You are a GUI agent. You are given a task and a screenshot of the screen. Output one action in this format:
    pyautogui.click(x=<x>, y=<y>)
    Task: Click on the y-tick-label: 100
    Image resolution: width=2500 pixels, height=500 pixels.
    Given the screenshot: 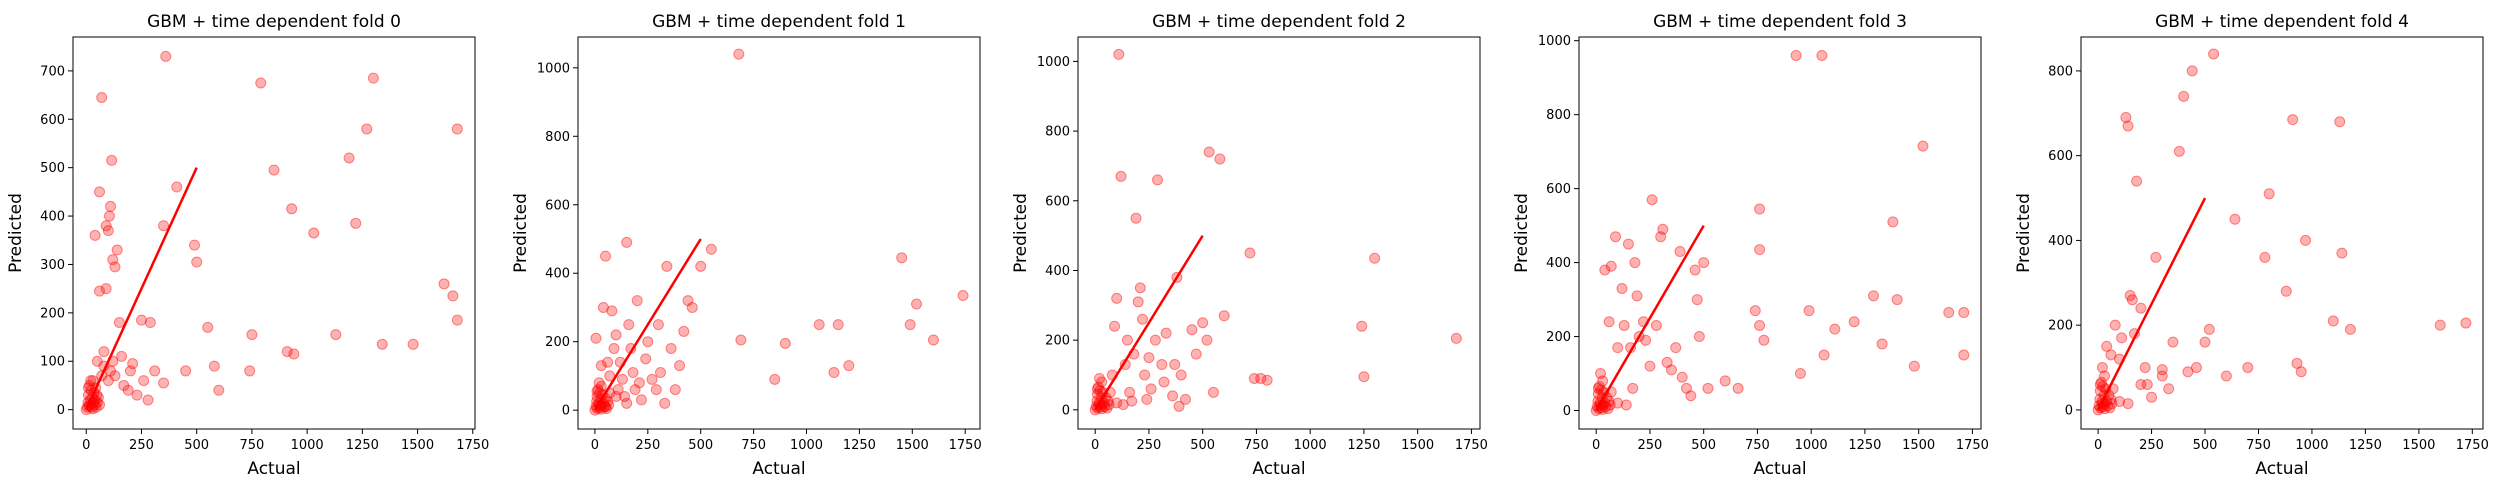 What is the action you would take?
    pyautogui.click(x=52, y=362)
    